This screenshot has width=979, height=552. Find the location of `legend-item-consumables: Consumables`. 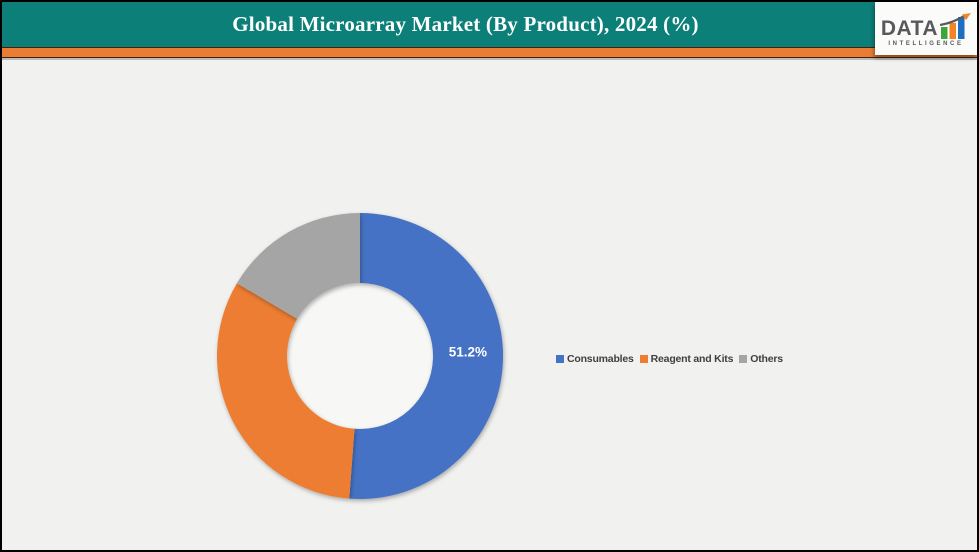

legend-item-consumables: Consumables is located at coordinates (595, 359).